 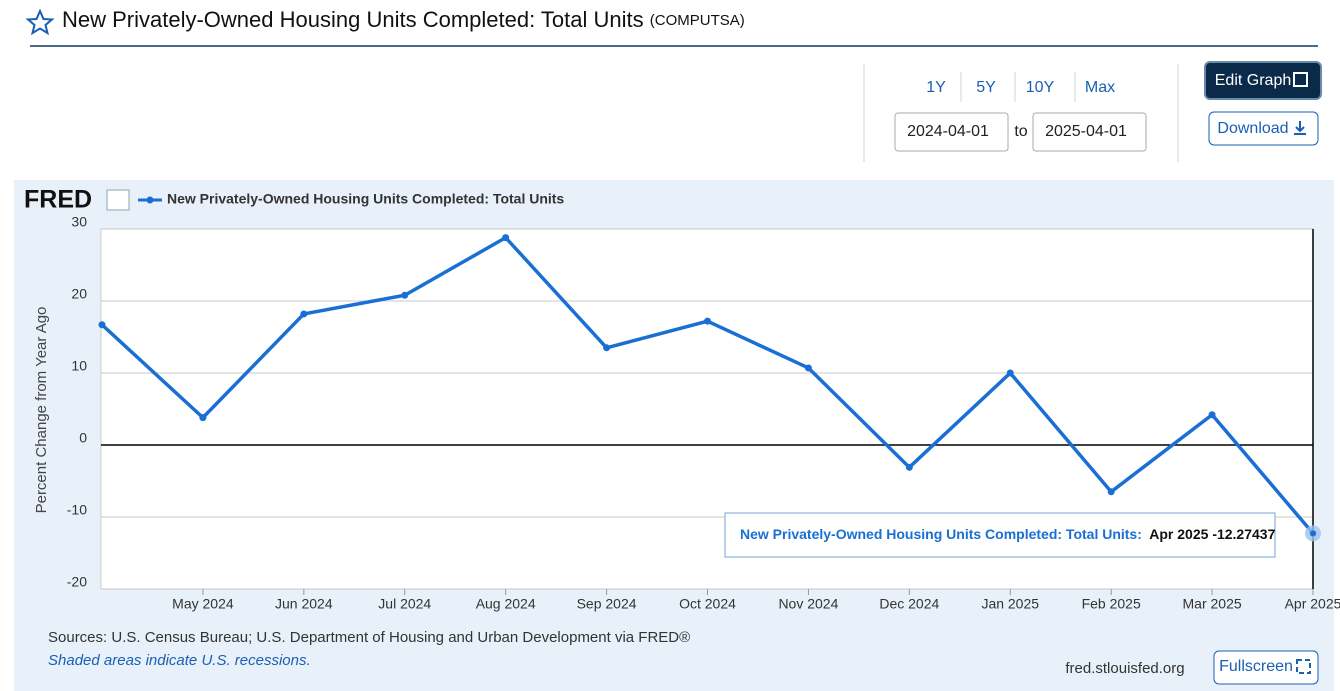 I want to click on recession-note: Shaded areas indicate U.S. recessions., so click(x=179, y=660).